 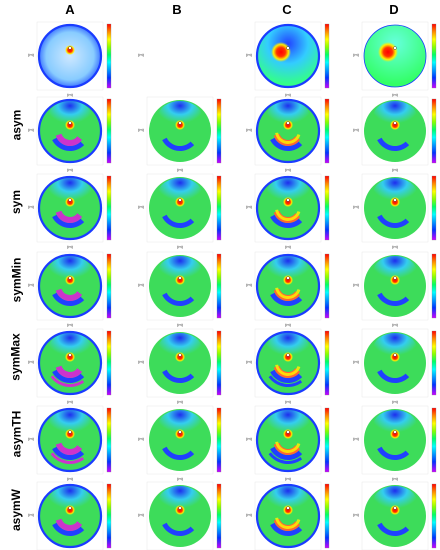 I want to click on panel-r3-c2: (m) (m), so click(x=288, y=289).